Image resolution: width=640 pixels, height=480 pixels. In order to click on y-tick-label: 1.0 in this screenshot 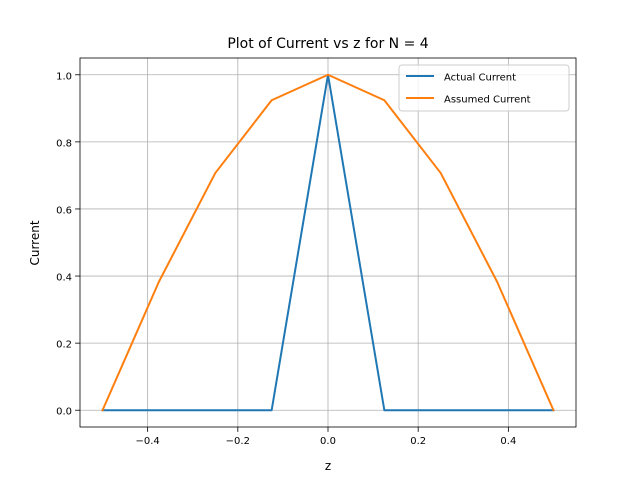, I will do `click(64, 76)`.